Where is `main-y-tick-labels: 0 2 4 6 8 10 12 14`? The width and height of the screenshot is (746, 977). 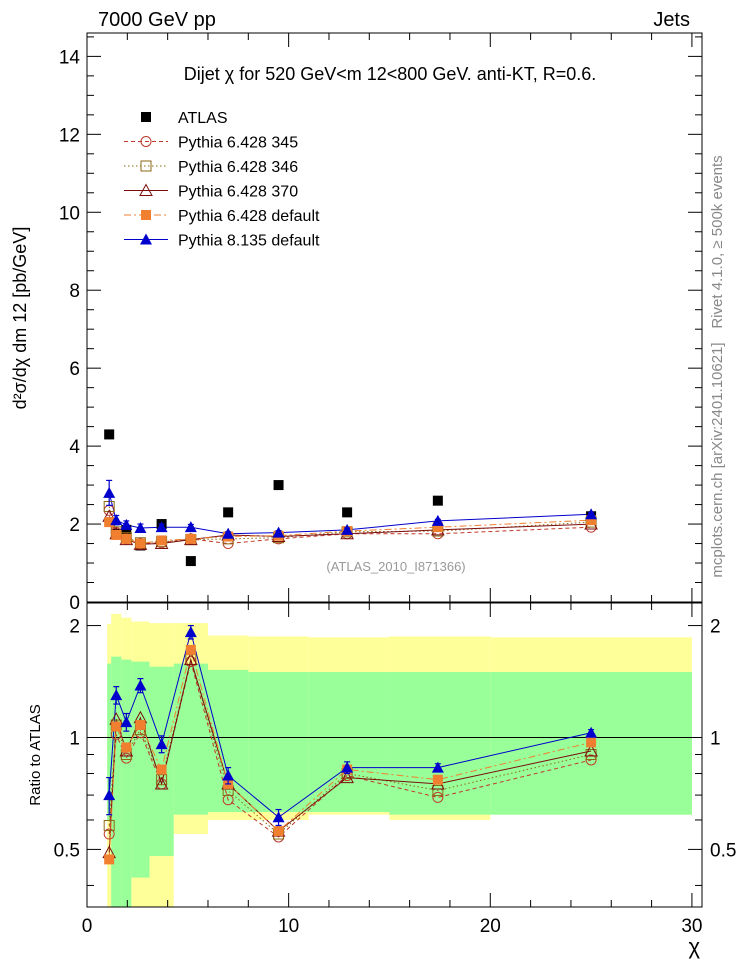 main-y-tick-labels: 0 2 4 6 8 10 12 14 is located at coordinates (70, 330).